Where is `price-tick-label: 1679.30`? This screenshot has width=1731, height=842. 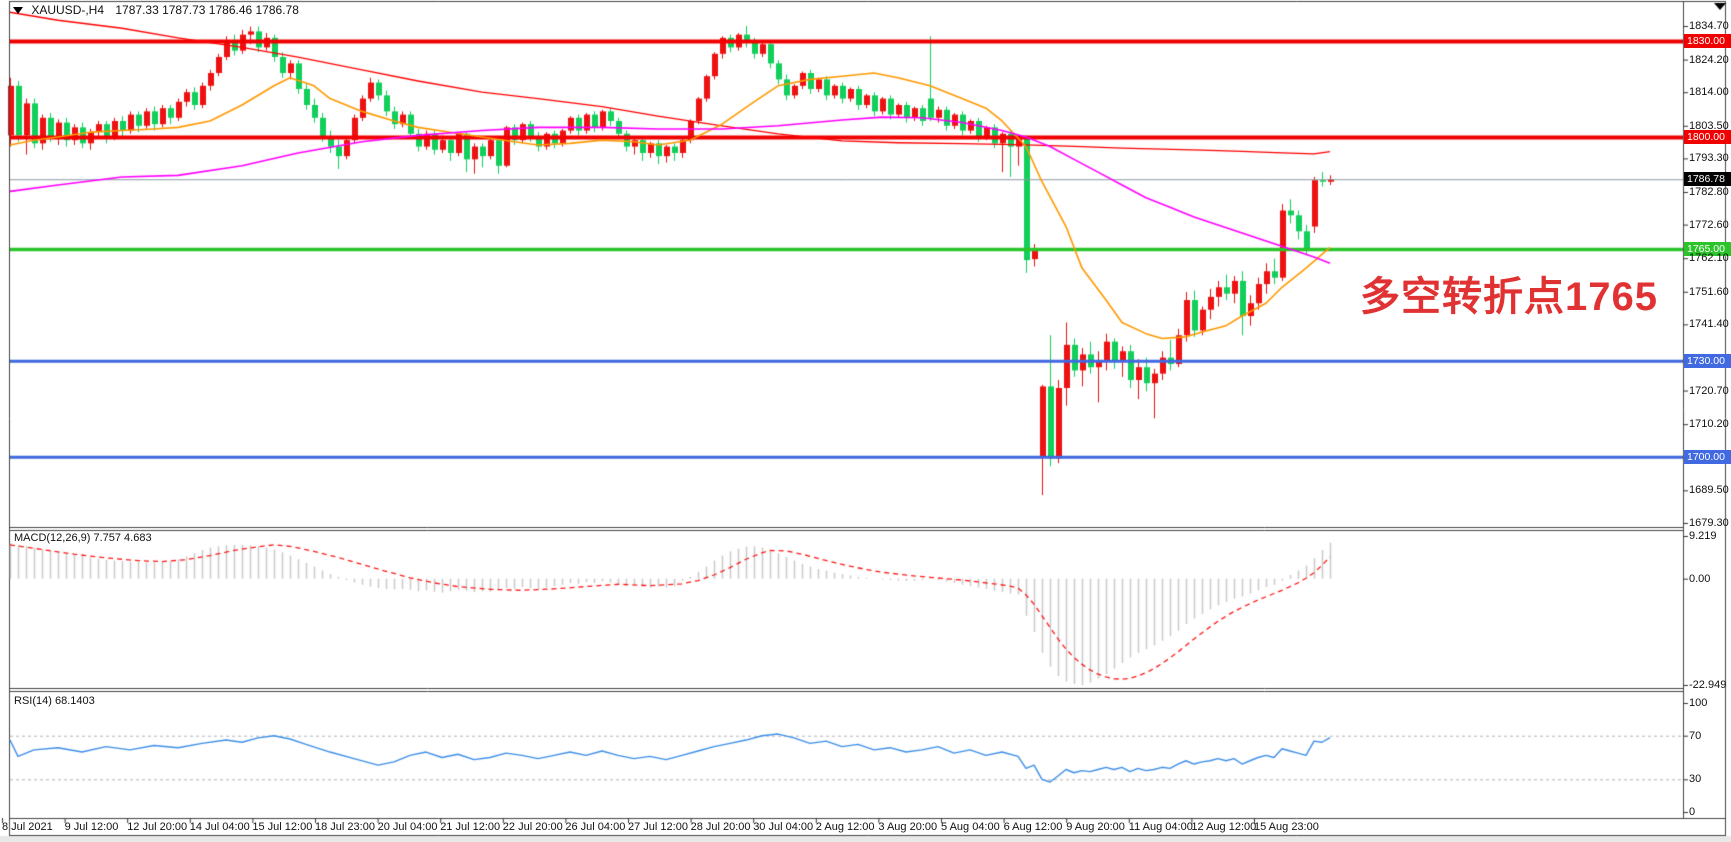
price-tick-label: 1679.30 is located at coordinates (1709, 522).